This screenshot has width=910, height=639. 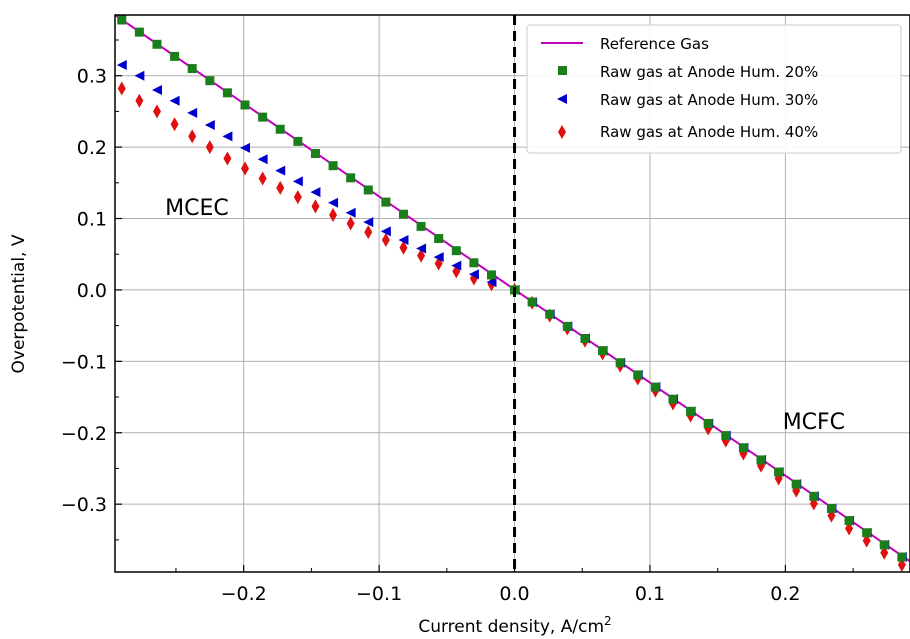 I want to click on x-axis-label-base: Current density, A/cm, so click(x=511, y=627).